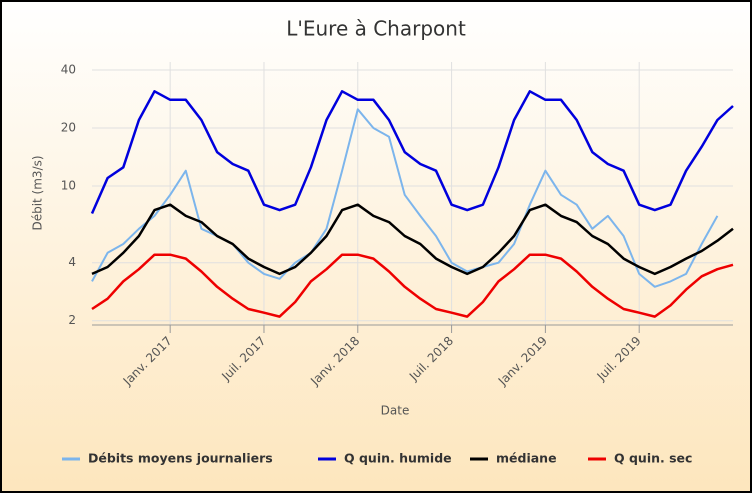  What do you see at coordinates (68, 127) in the screenshot?
I see `y-tick-label: 20` at bounding box center [68, 127].